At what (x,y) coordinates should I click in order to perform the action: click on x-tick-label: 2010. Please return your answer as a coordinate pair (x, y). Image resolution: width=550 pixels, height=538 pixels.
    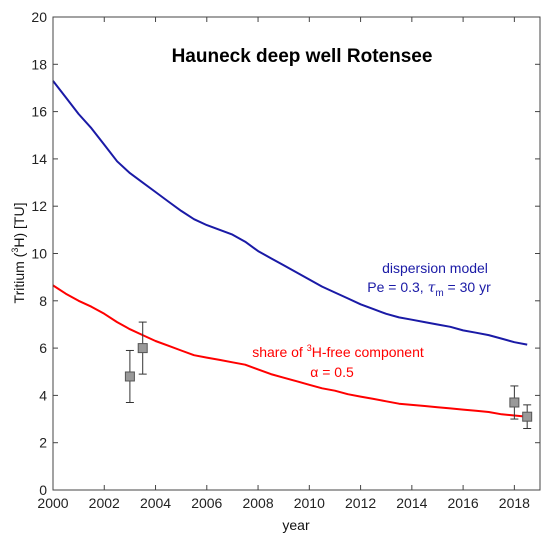
    Looking at the image, I should click on (309, 503).